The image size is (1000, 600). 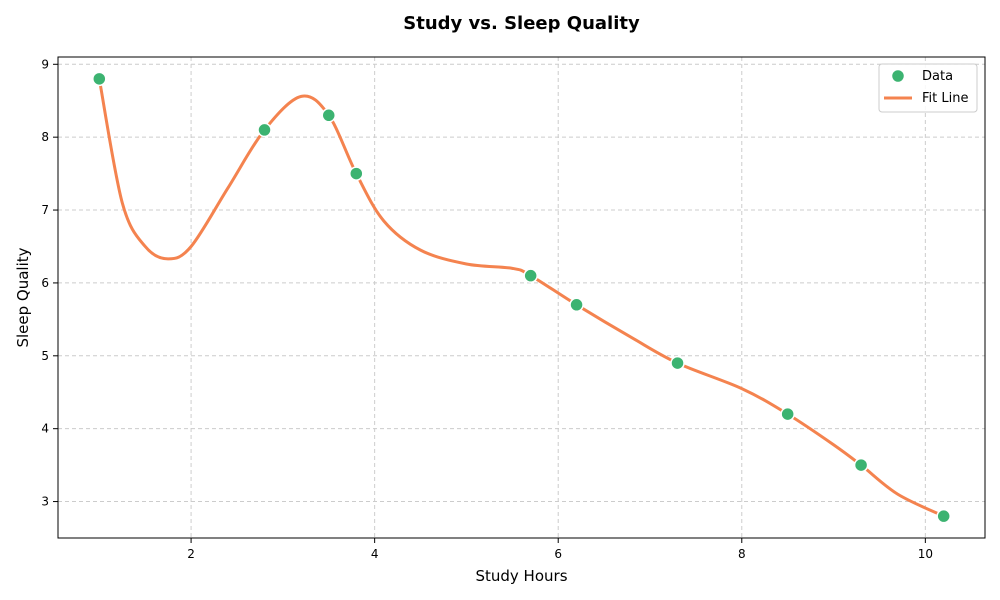 I want to click on x-tick-label: 8, so click(x=742, y=554).